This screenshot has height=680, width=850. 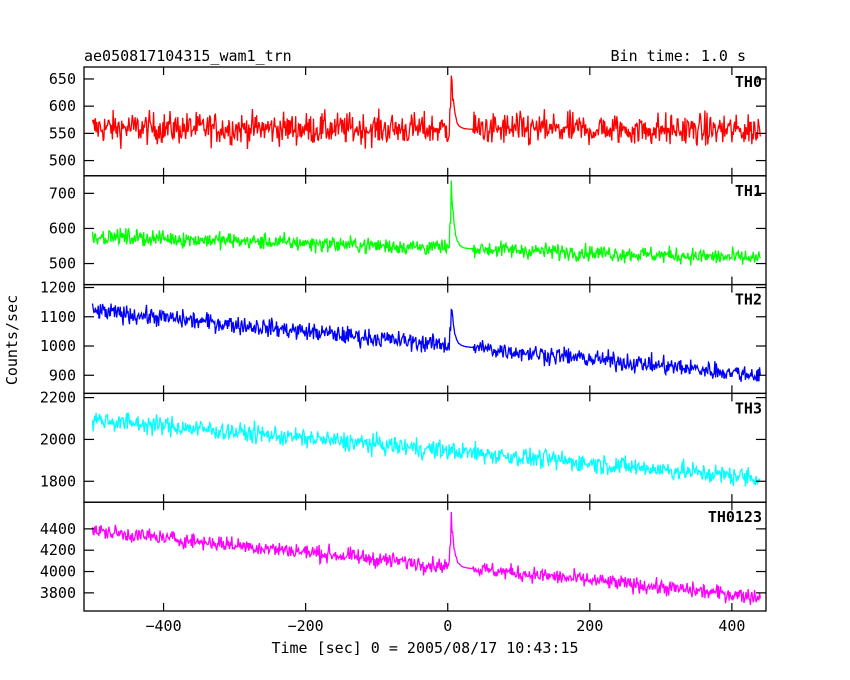 What do you see at coordinates (58, 317) in the screenshot?
I see `y-tick-label: 1100` at bounding box center [58, 317].